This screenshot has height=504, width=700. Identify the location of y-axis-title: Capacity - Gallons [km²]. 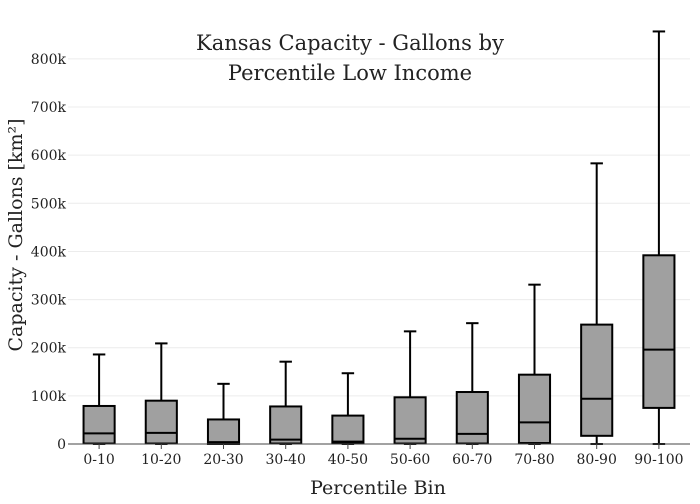
(16, 234).